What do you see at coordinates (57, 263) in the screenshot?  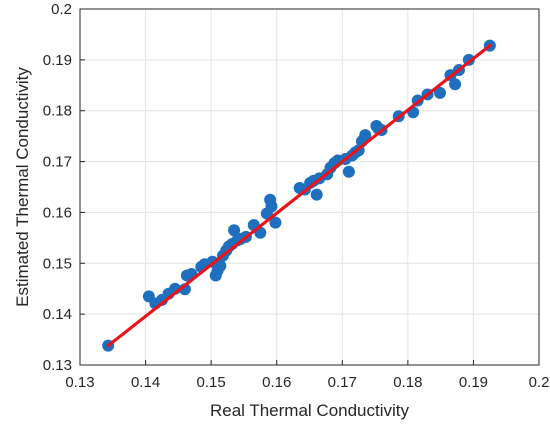 I see `y-tick-label: 0.15` at bounding box center [57, 263].